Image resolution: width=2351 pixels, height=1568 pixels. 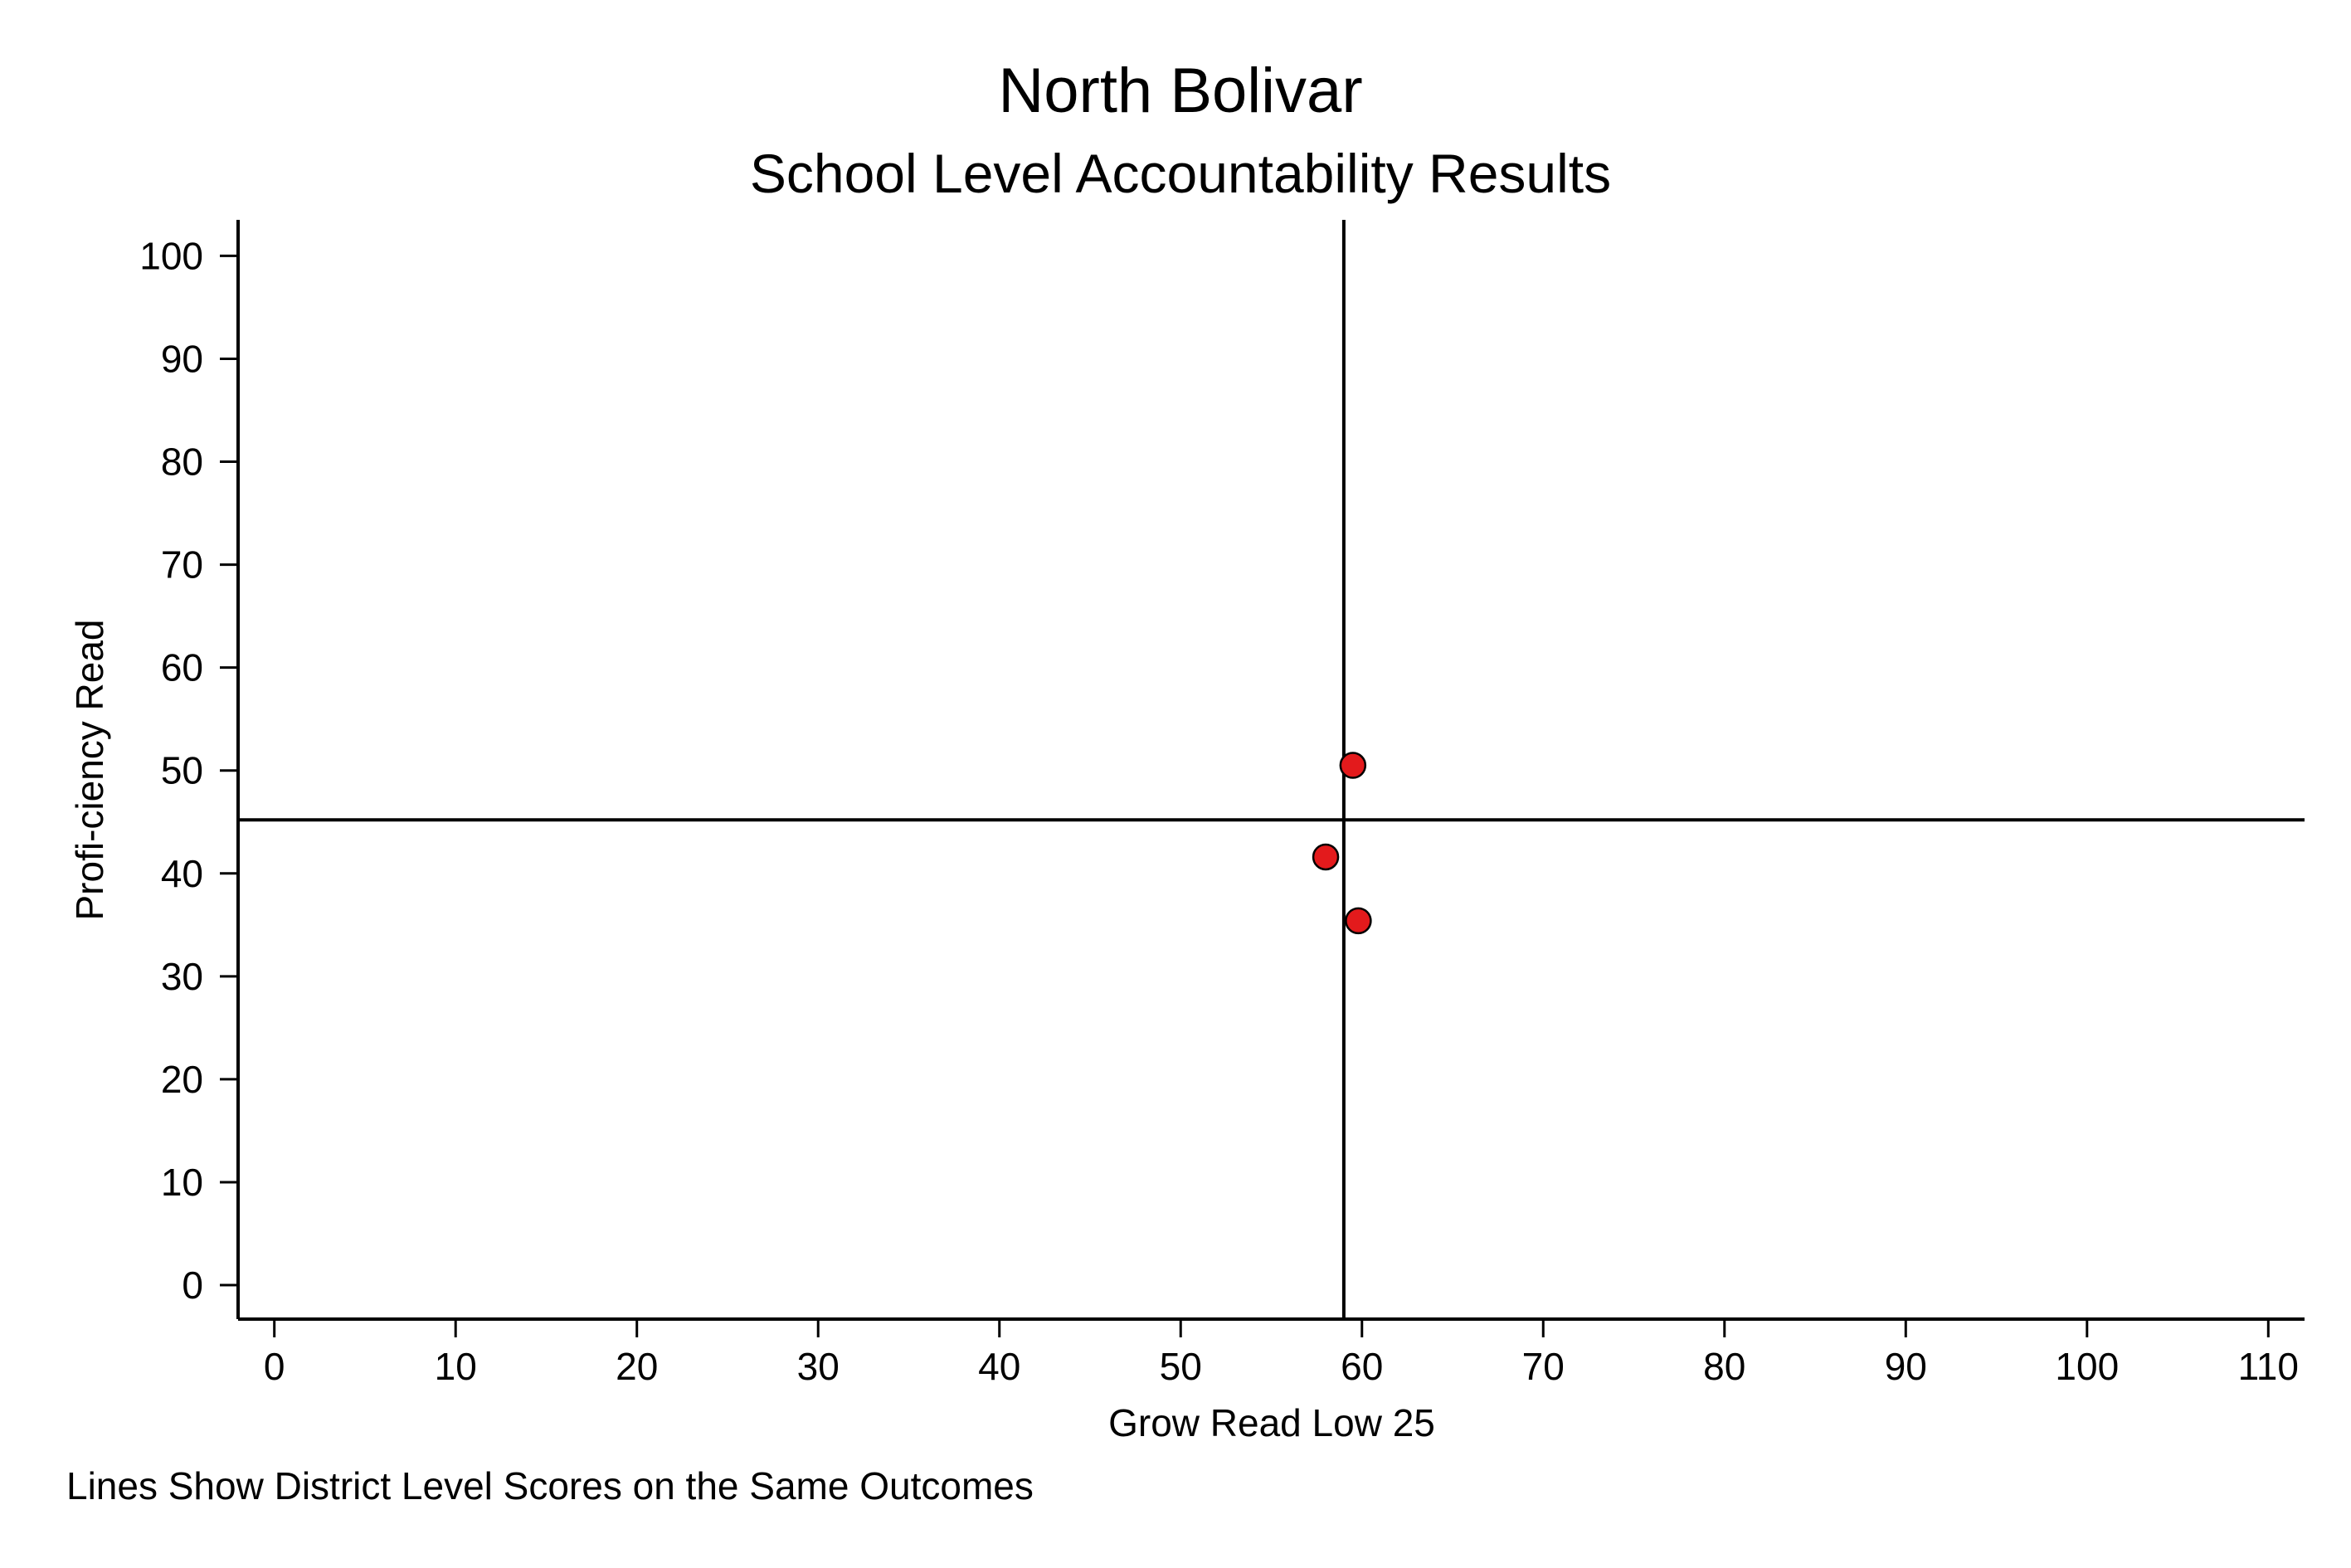 What do you see at coordinates (2087, 1366) in the screenshot?
I see `x-tick-label: 100` at bounding box center [2087, 1366].